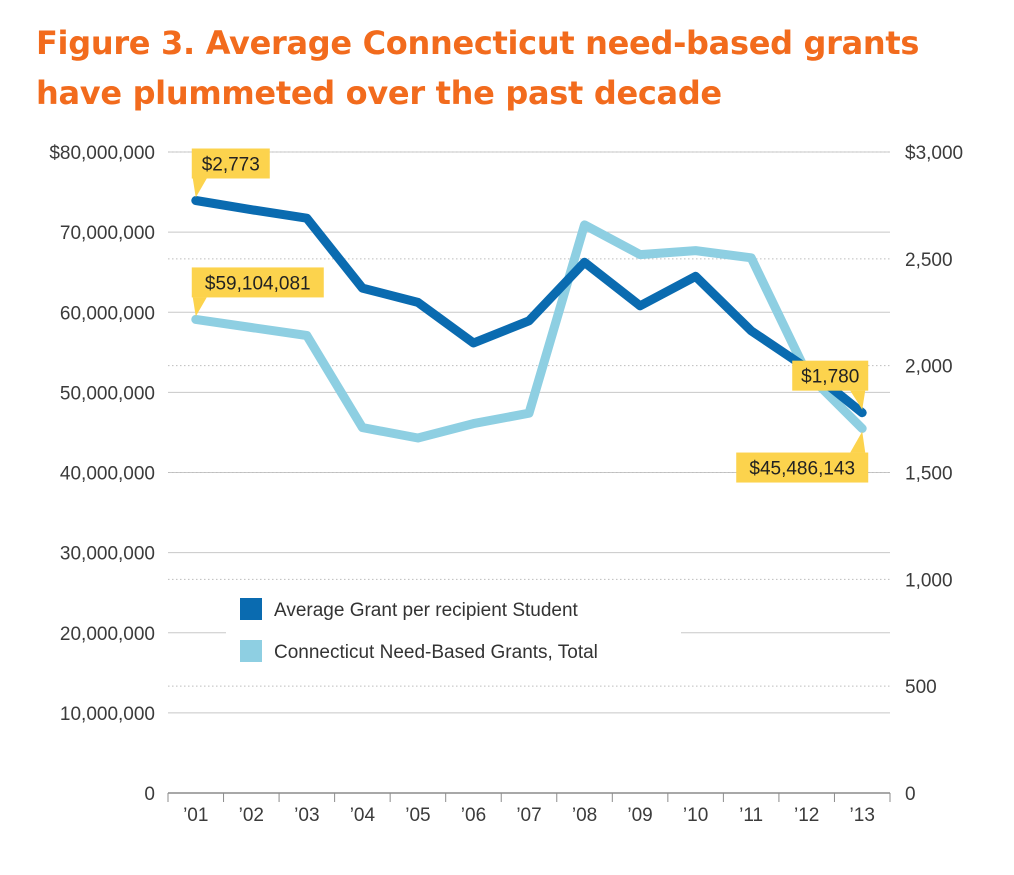 The width and height of the screenshot is (1014, 875). I want to click on left-tick-label: 30,000,000, so click(107, 554).